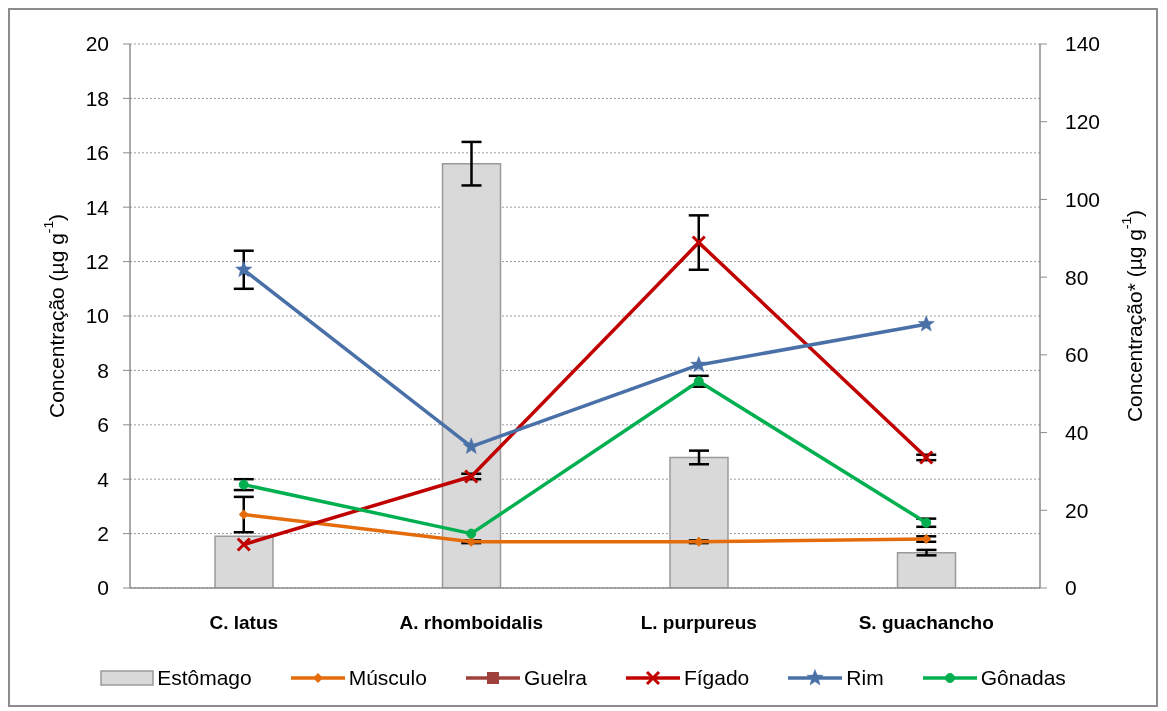 The width and height of the screenshot is (1167, 711). Describe the element at coordinates (1077, 277) in the screenshot. I see `y2-tick-label: 80` at that location.